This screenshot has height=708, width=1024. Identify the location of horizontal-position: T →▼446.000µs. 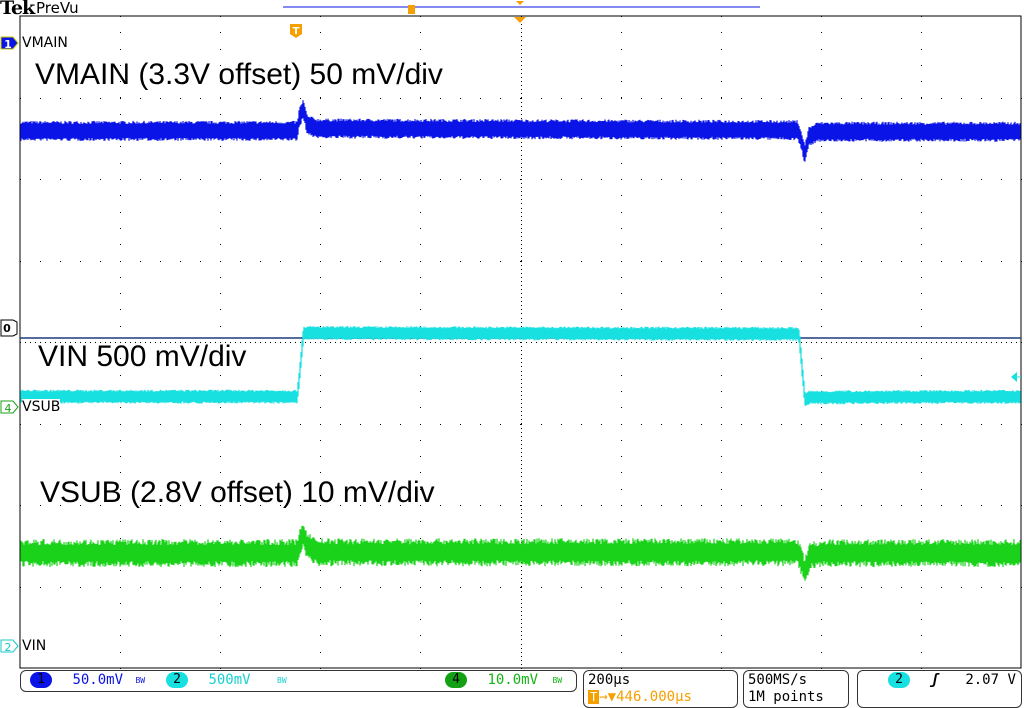
(640, 697).